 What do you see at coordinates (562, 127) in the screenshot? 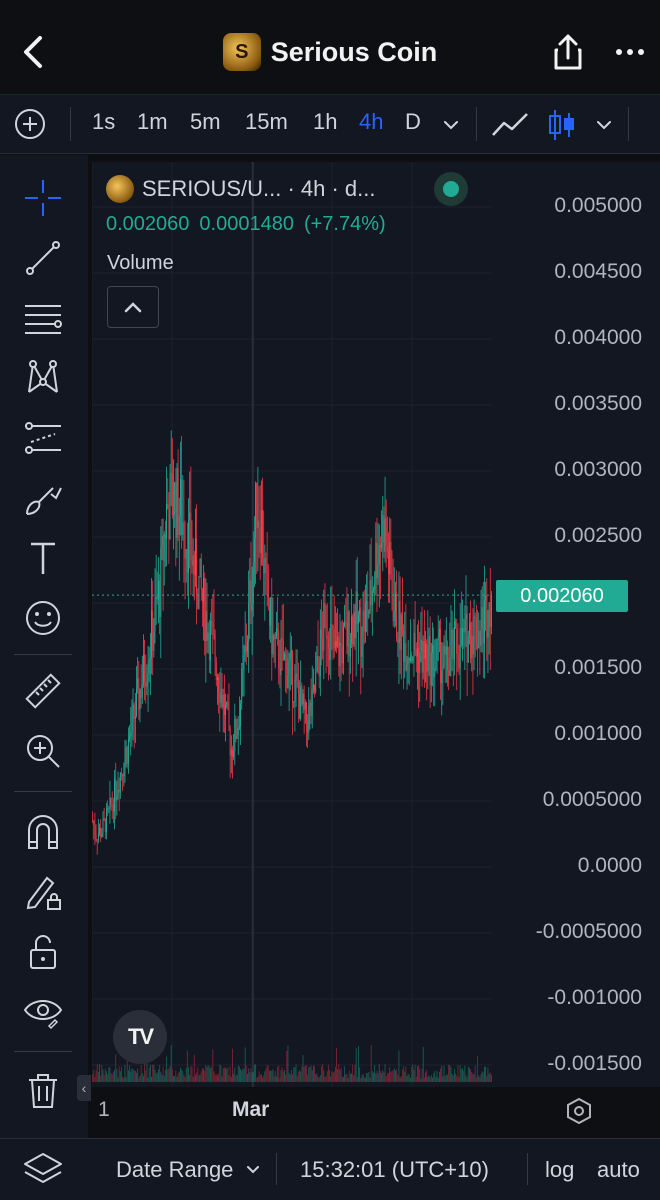
I see `candle-chart-type-button` at bounding box center [562, 127].